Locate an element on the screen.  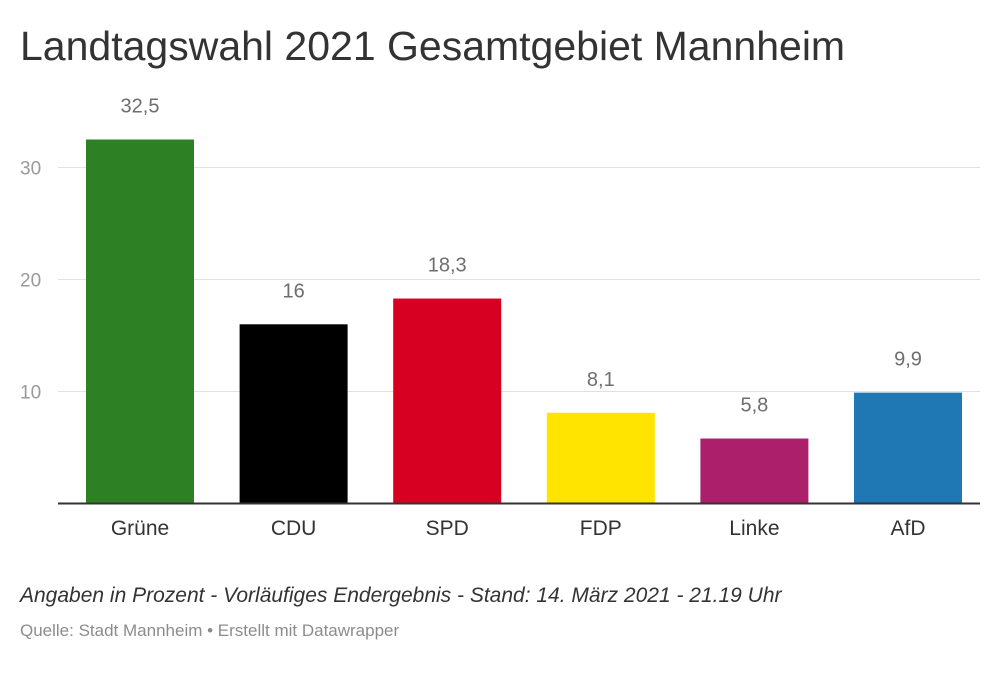
bar-value-label: 9,9 is located at coordinates (908, 360).